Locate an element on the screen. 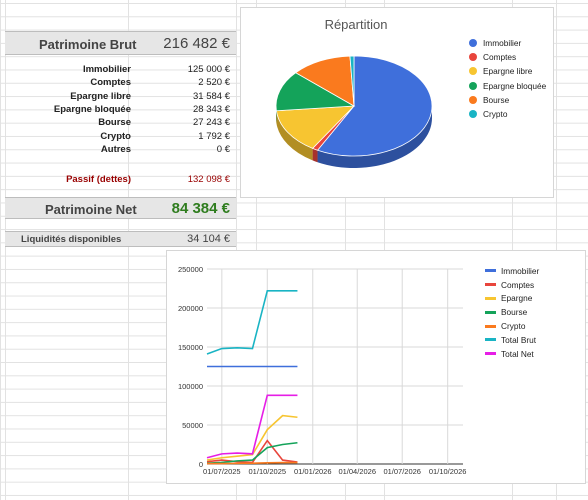 The height and width of the screenshot is (500, 588). legend-label: Total Brut is located at coordinates (519, 339).